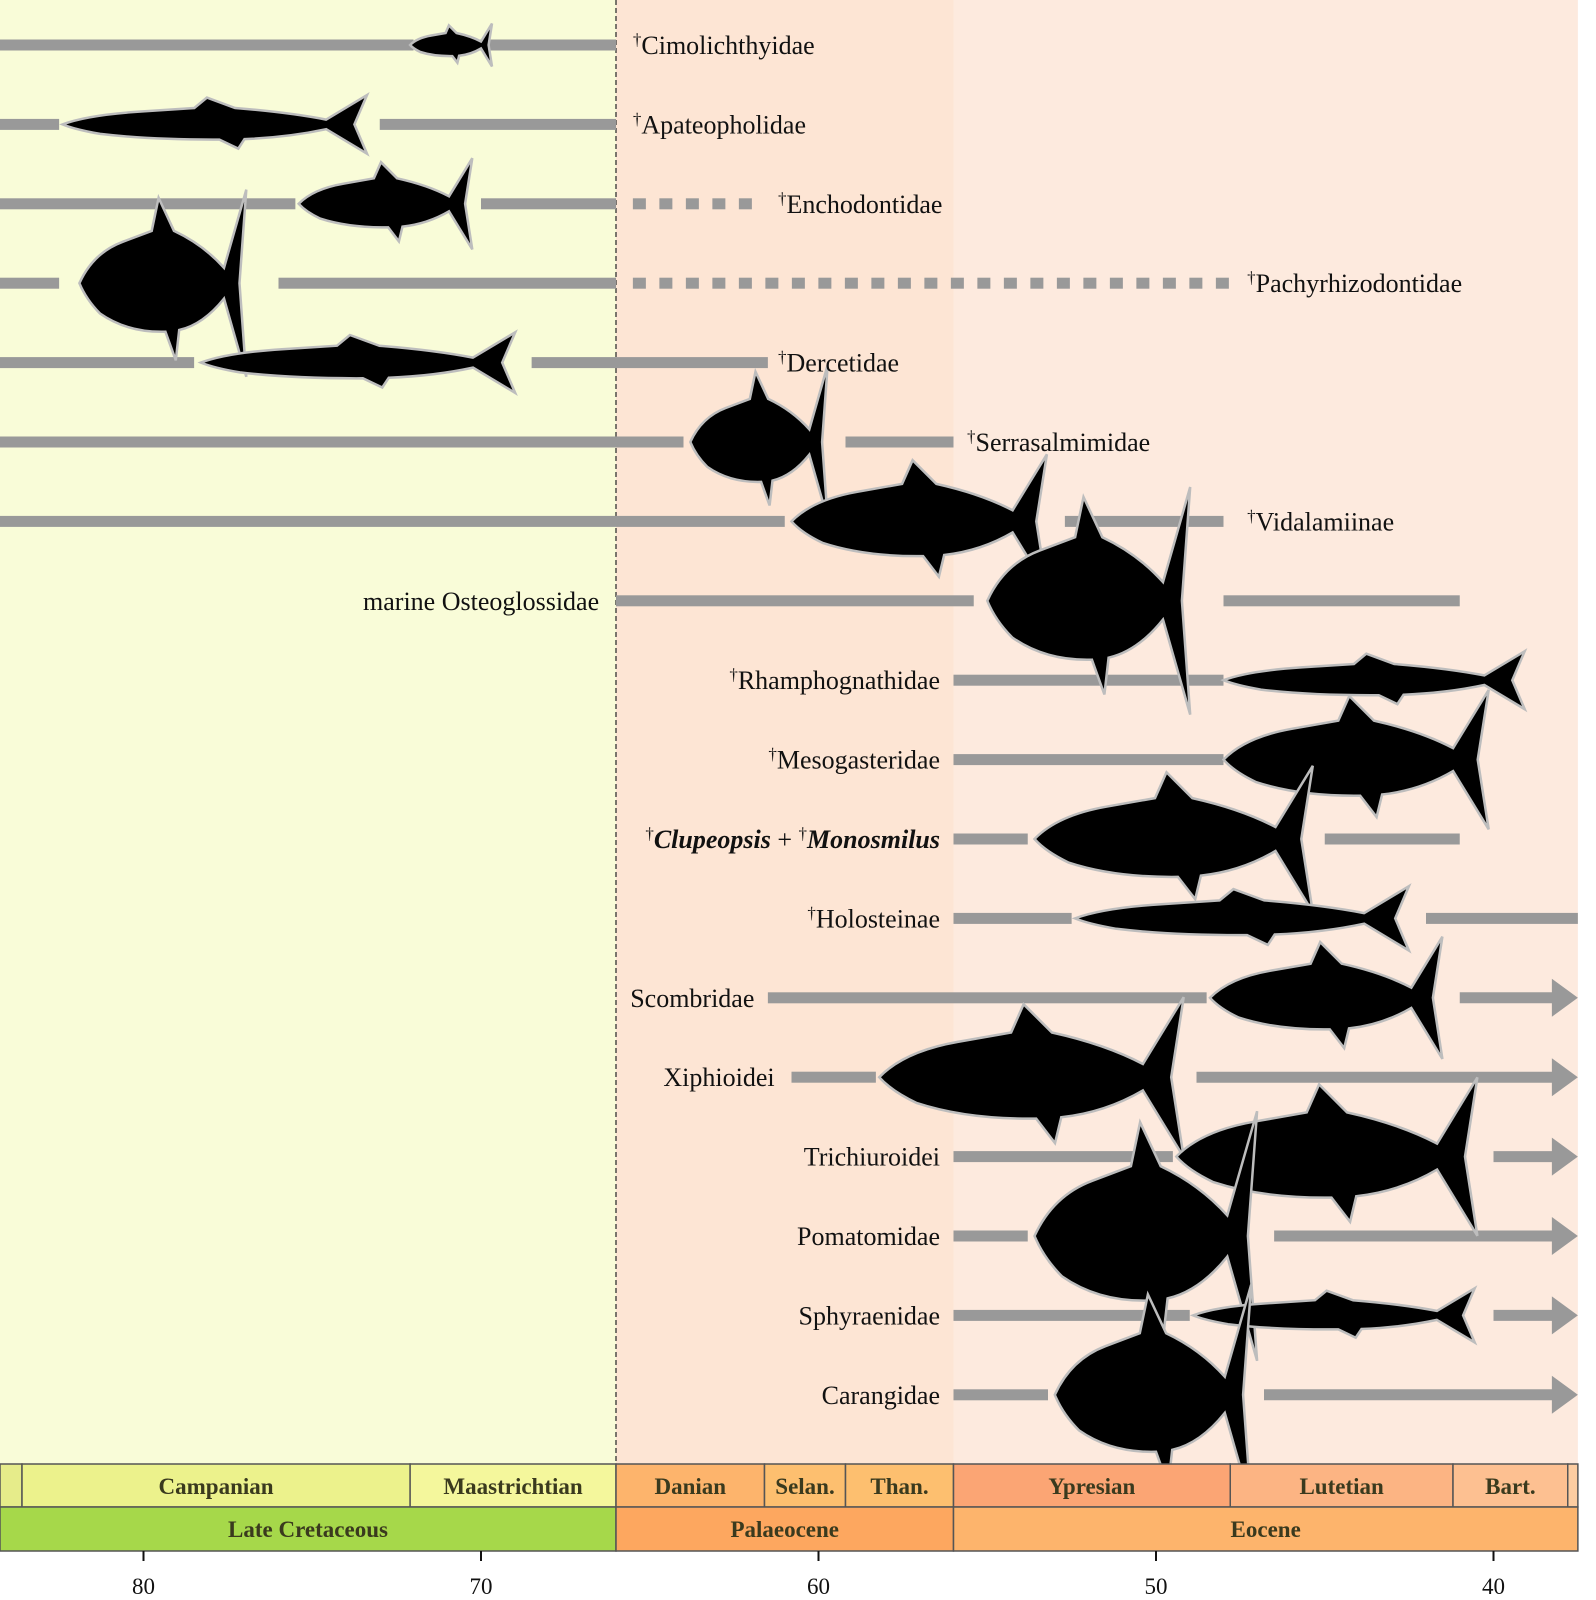 The height and width of the screenshot is (1600, 1596). I want to click on taxon-carangidae-range-arrow, so click(1421, 1394).